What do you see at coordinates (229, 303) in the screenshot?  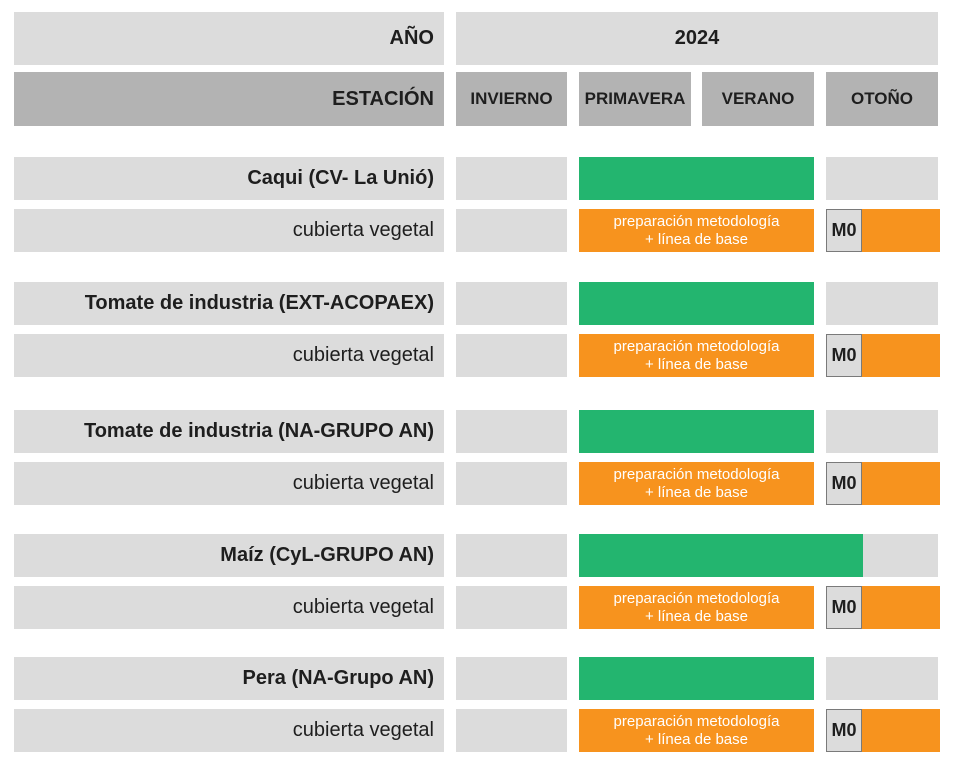 I see `crop-label: Tomate de industria (EXT-ACOPAEX)` at bounding box center [229, 303].